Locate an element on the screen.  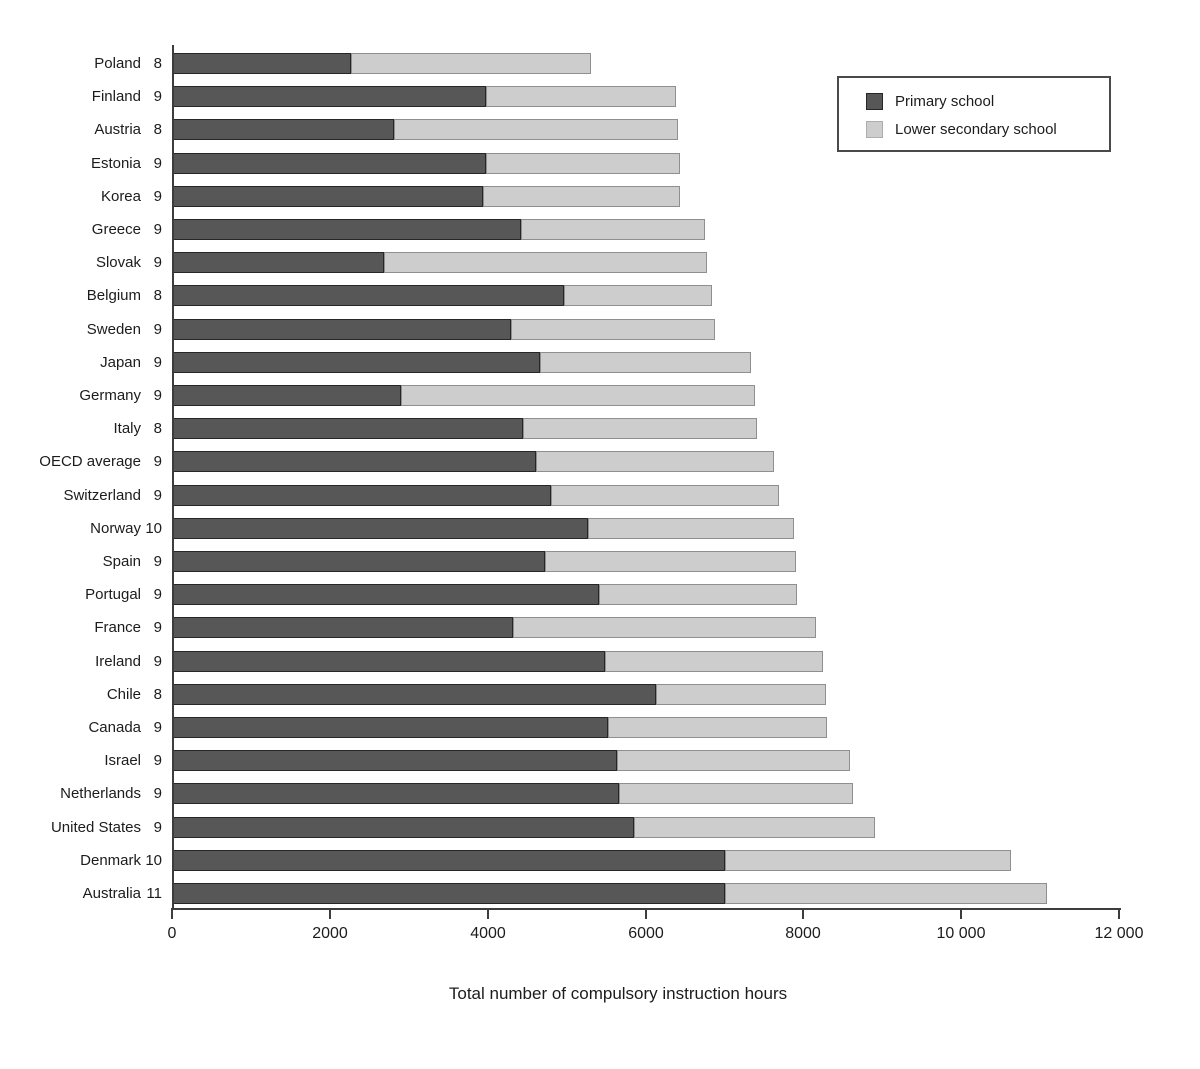
row-label: Estonia 9 is located at coordinates (81, 163).